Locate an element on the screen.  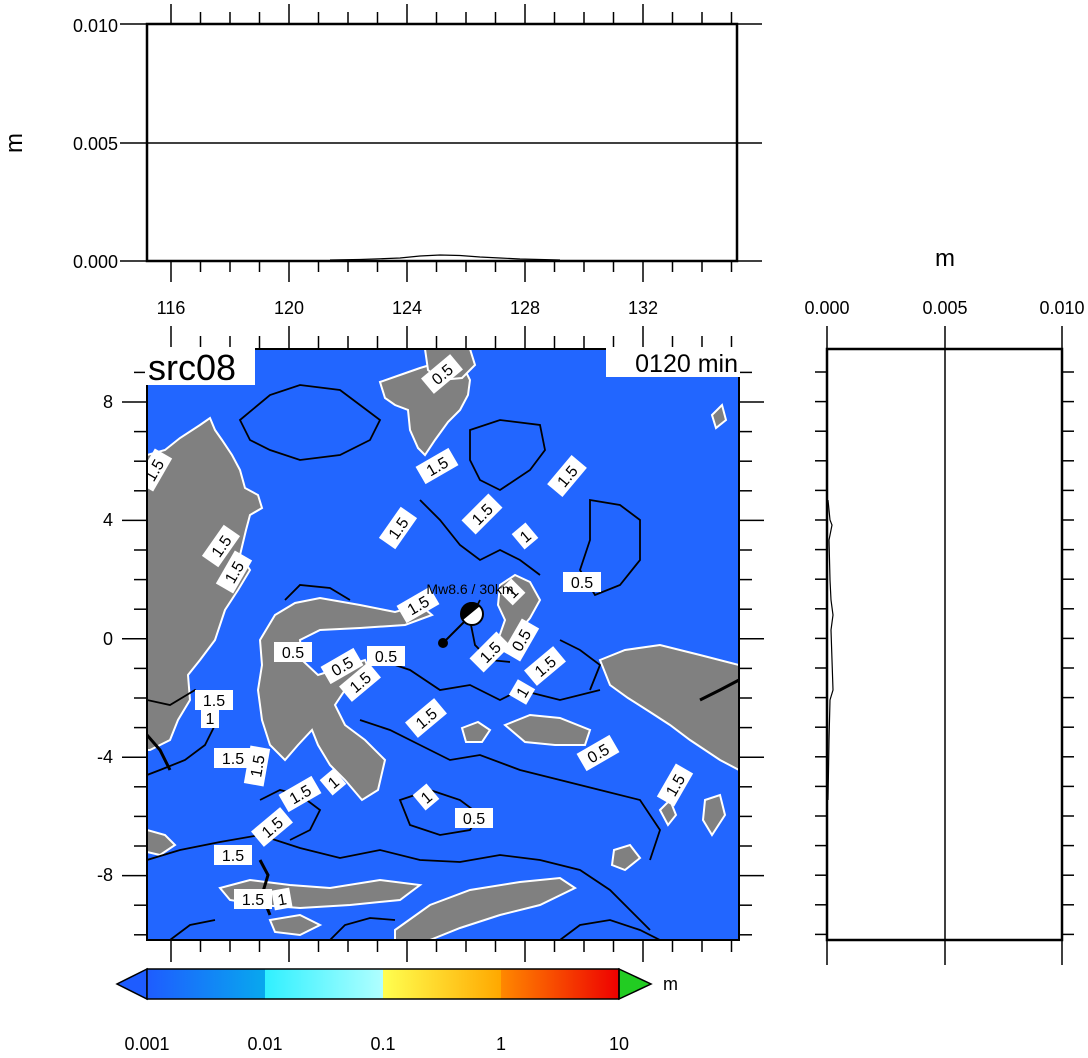
land-sumba is located at coordinates (295, 925).